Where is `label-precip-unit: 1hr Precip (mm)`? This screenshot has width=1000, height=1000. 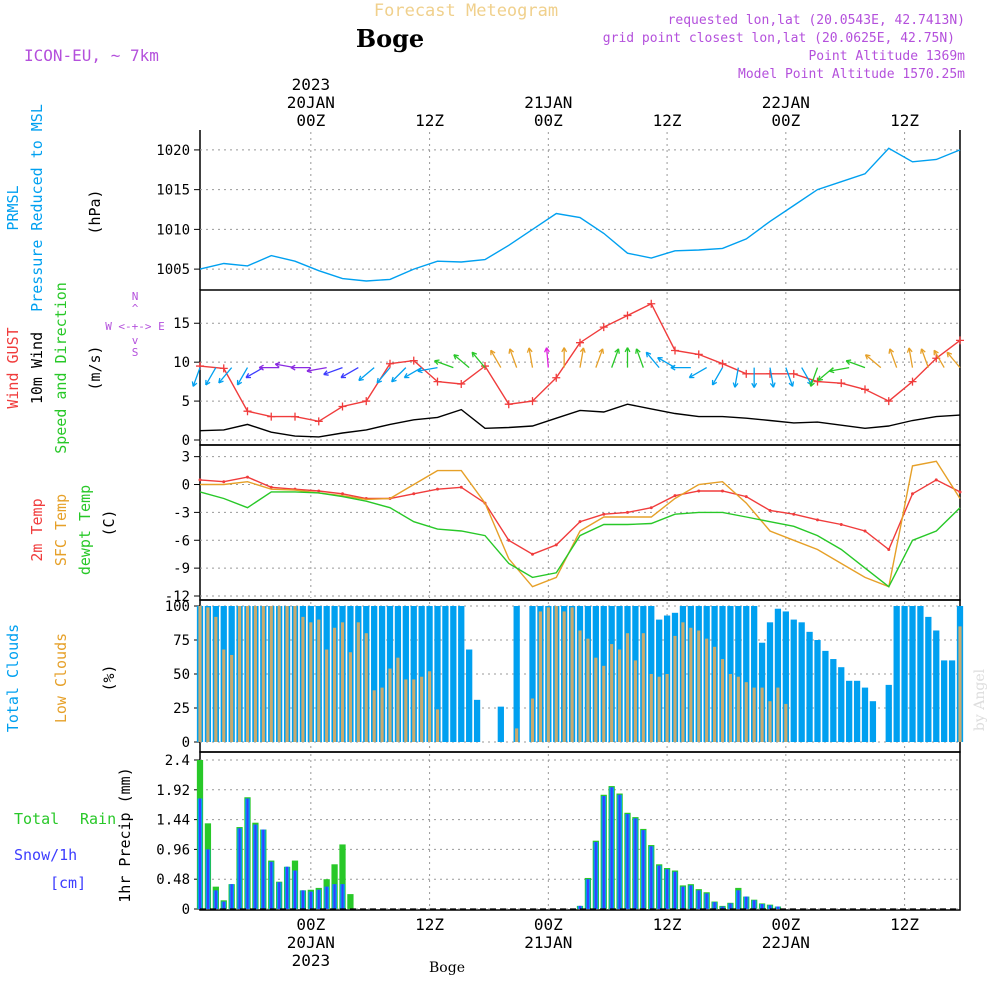
label-precip-unit: 1hr Precip (mm) is located at coordinates (125, 834).